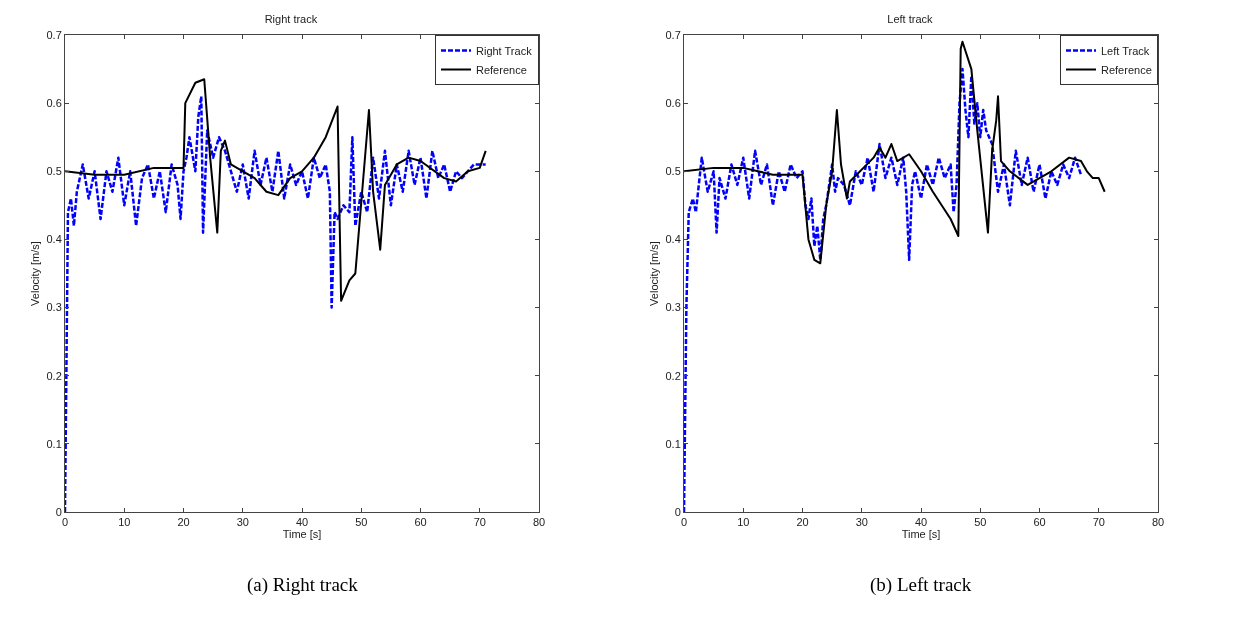 This screenshot has width=1239, height=624. What do you see at coordinates (276, 190) in the screenshot?
I see `line-series` at bounding box center [276, 190].